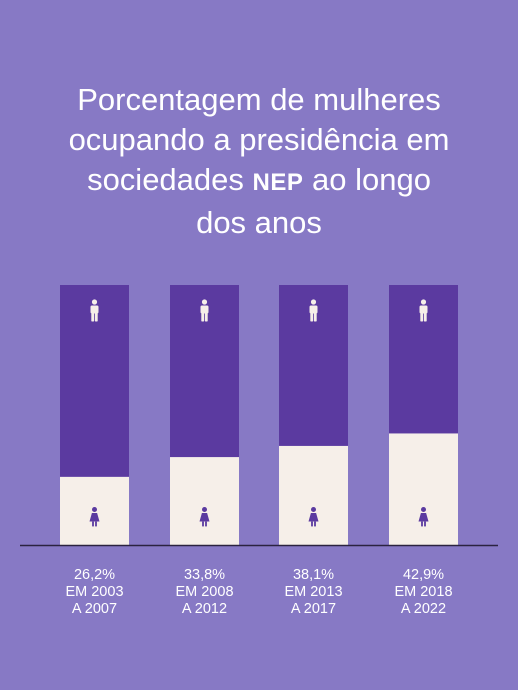  I want to click on title-line-3-start: sociedades, so click(170, 179).